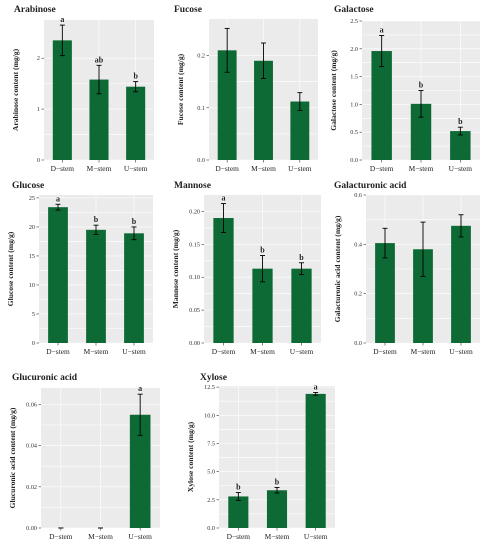 Image resolution: width=493 pixels, height=550 pixels. What do you see at coordinates (337, 268) in the screenshot?
I see `y-axis-label: Galacturonic acid content (mg/g)` at bounding box center [337, 268].